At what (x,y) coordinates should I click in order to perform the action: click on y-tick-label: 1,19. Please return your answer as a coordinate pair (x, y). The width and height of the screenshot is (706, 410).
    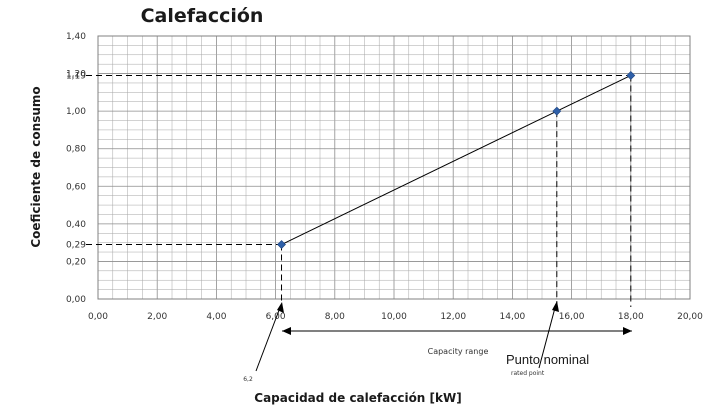
    Looking at the image, I should click on (76, 76).